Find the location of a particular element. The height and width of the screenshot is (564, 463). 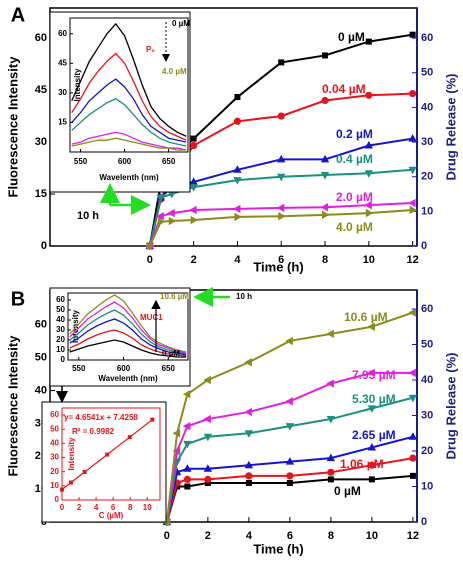

x-tick-label: 650 is located at coordinates (169, 368).